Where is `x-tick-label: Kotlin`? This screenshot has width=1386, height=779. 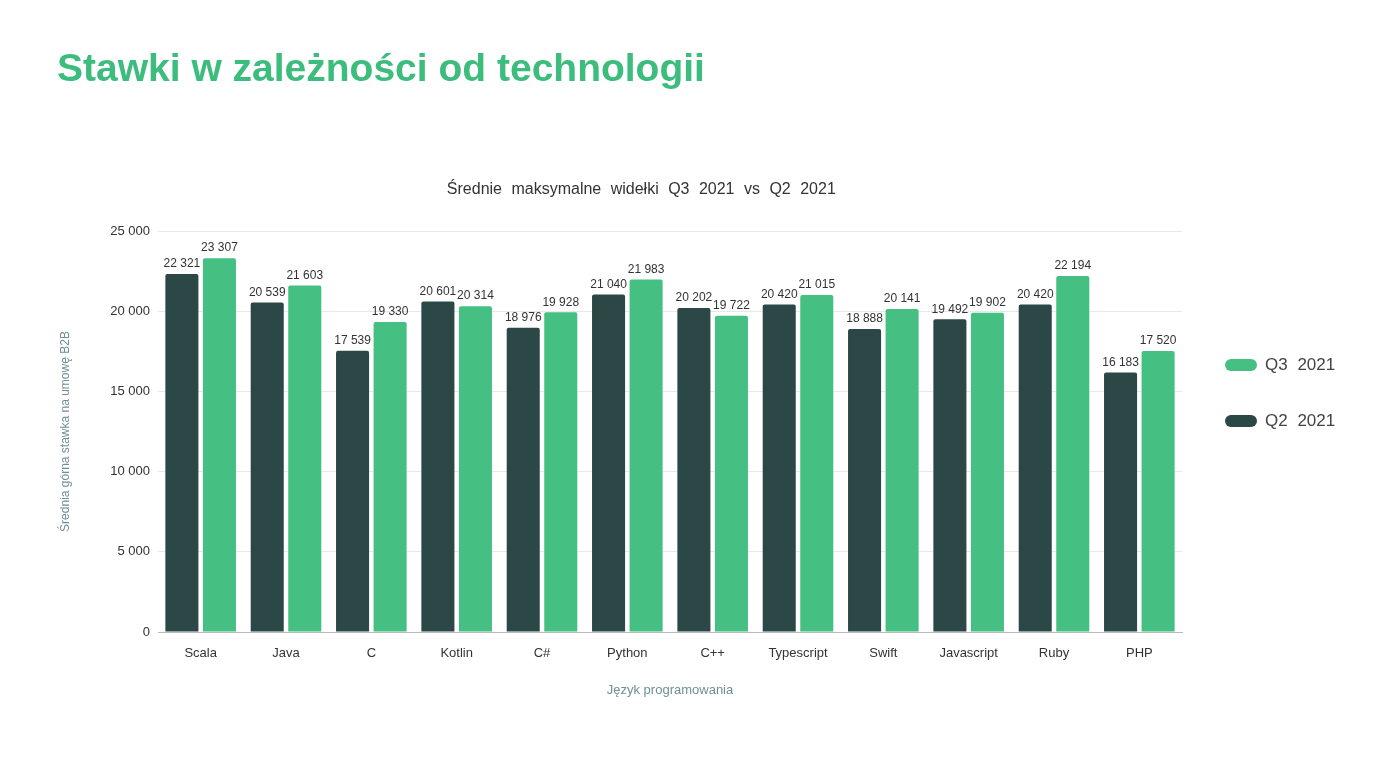 x-tick-label: Kotlin is located at coordinates (456, 653).